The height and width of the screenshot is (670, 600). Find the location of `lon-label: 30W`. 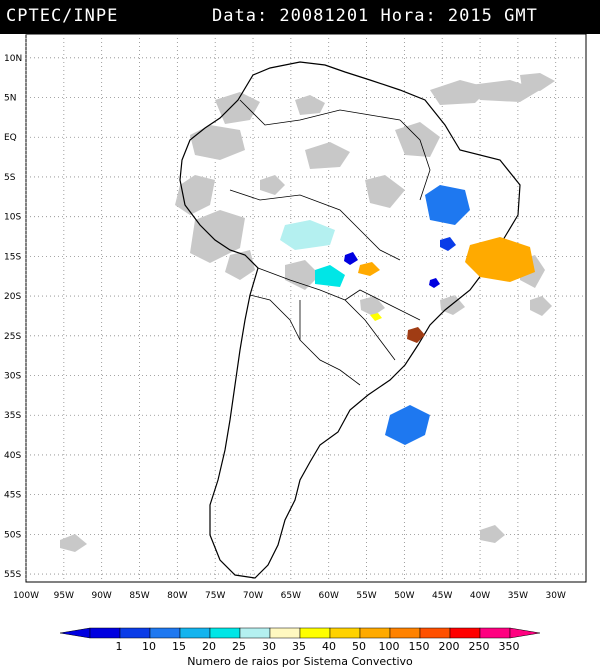

lon-label: 30W is located at coordinates (556, 596).